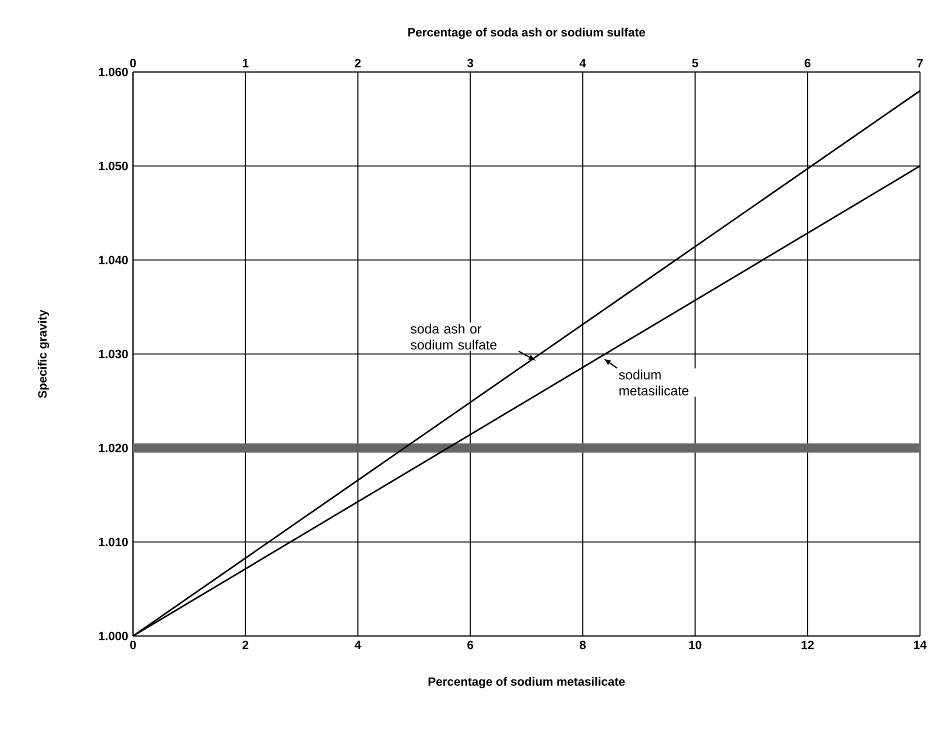  Describe the element at coordinates (695, 63) in the screenshot. I see `x2-tick-label: 5` at that location.